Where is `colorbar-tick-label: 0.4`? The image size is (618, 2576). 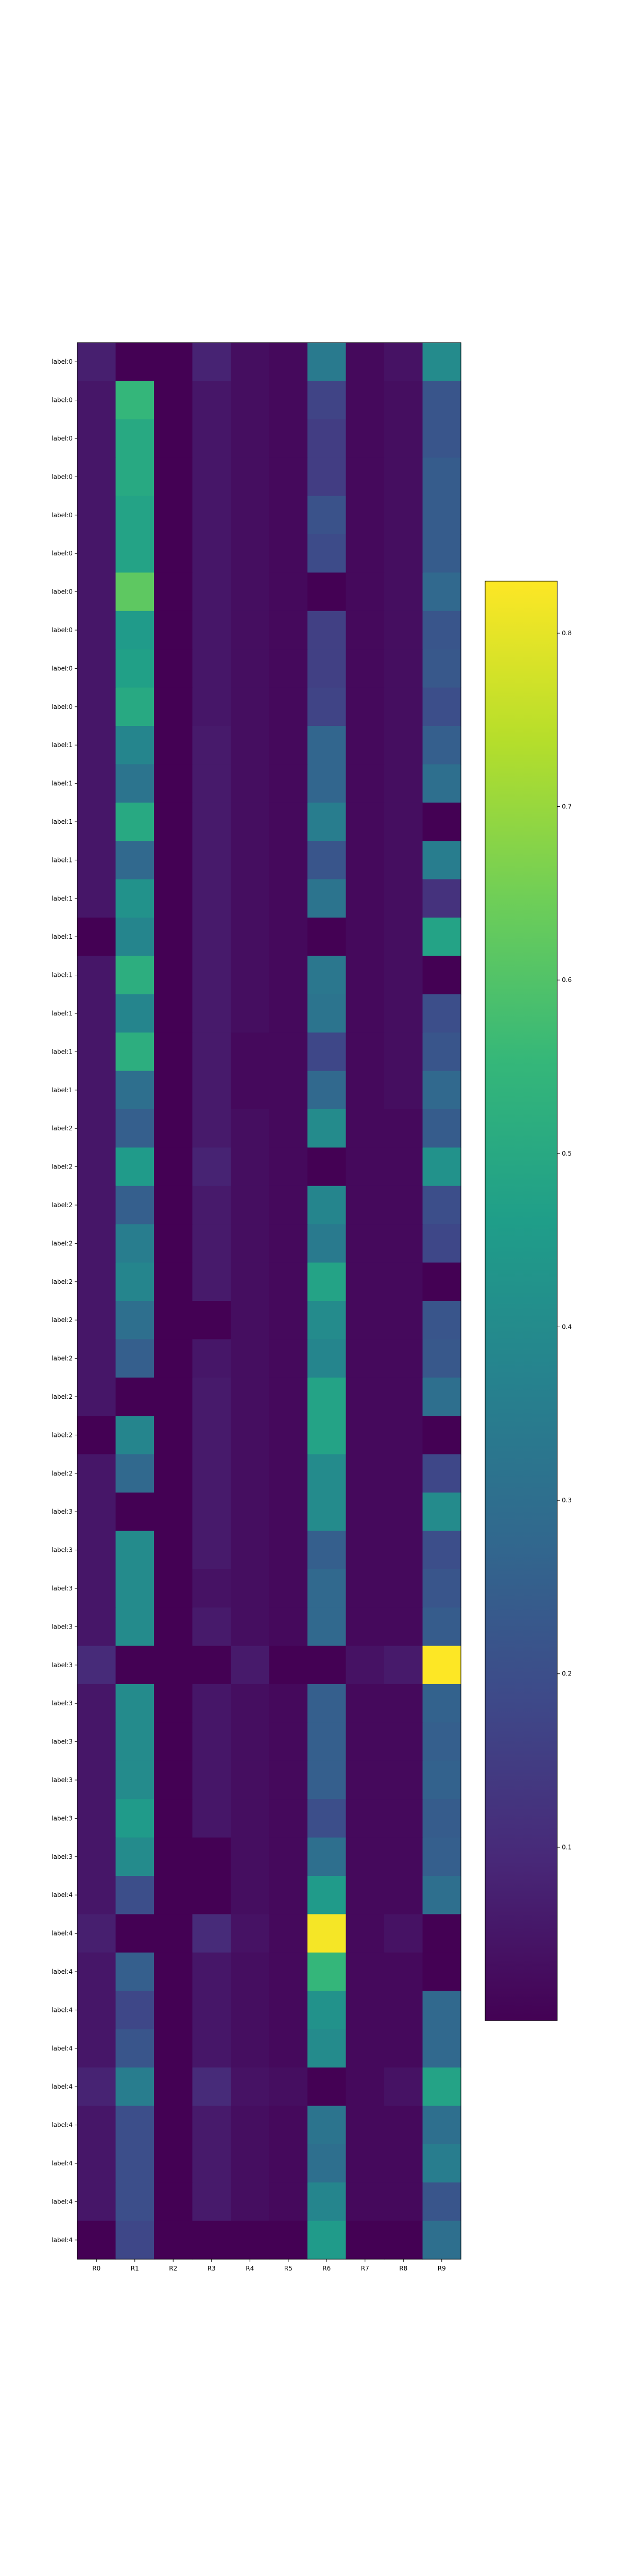
colorbar-tick-label: 0.4 is located at coordinates (567, 1326).